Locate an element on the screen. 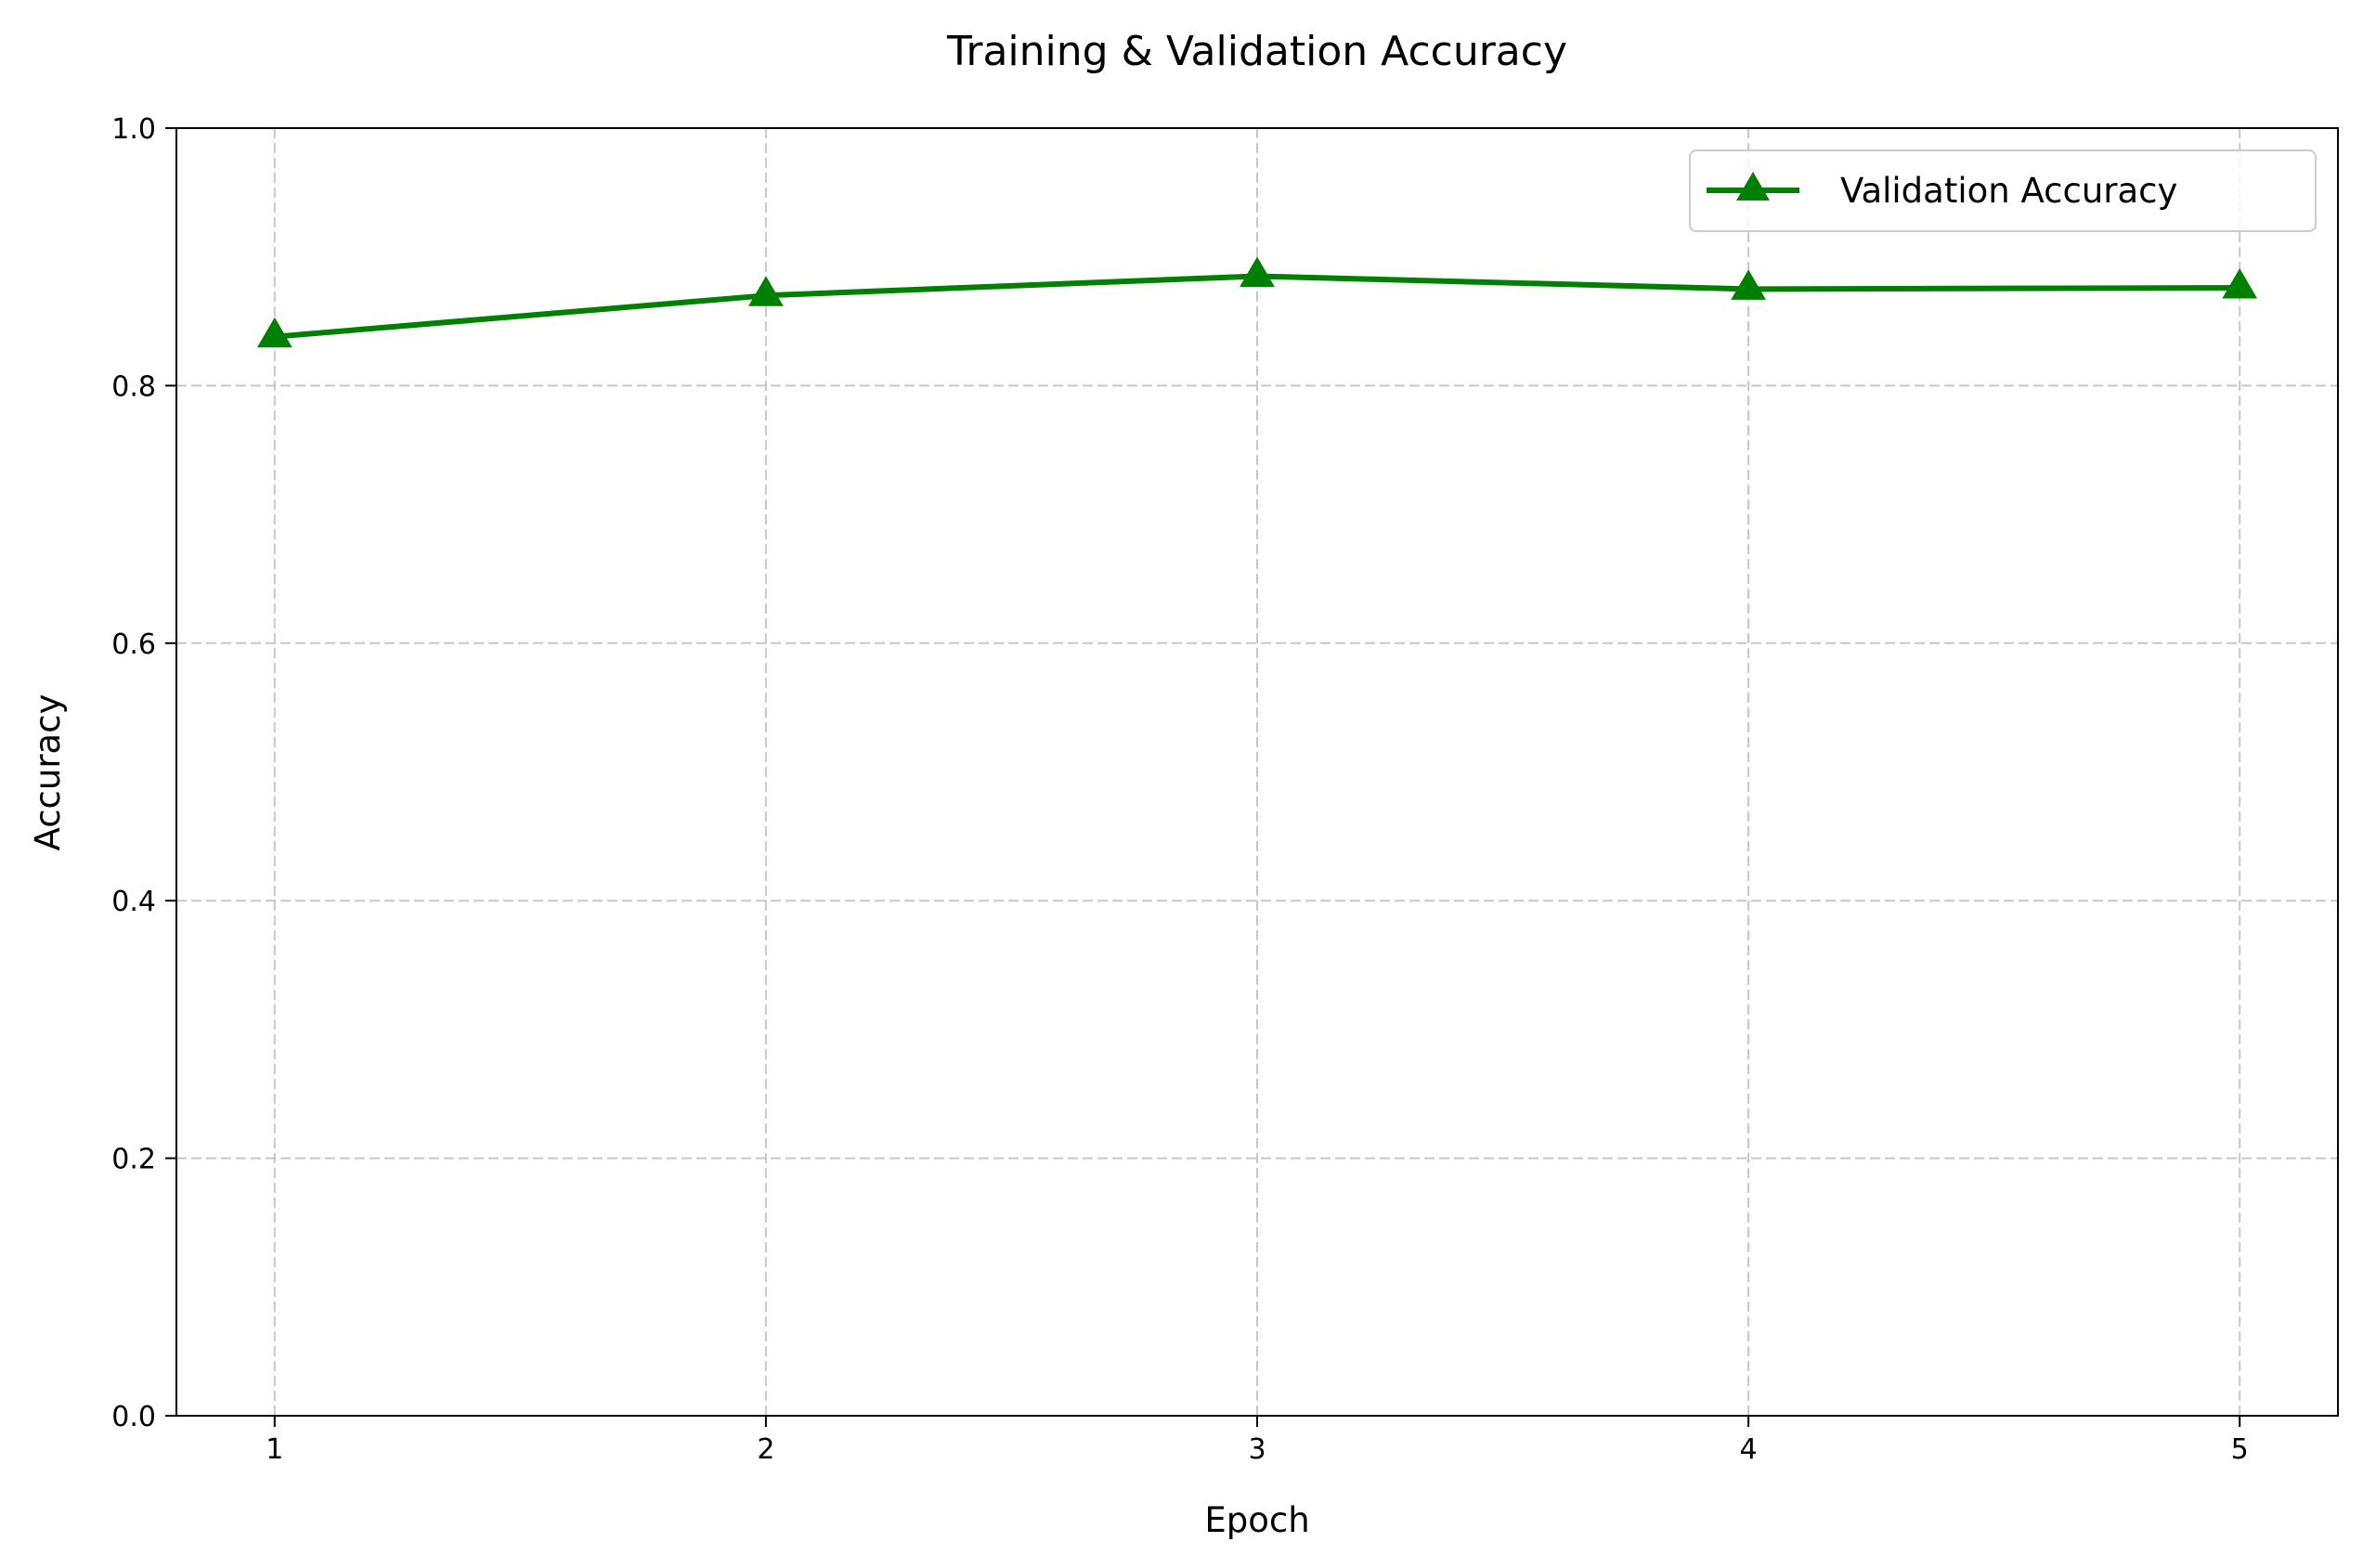  legend-box is located at coordinates (2003, 190).